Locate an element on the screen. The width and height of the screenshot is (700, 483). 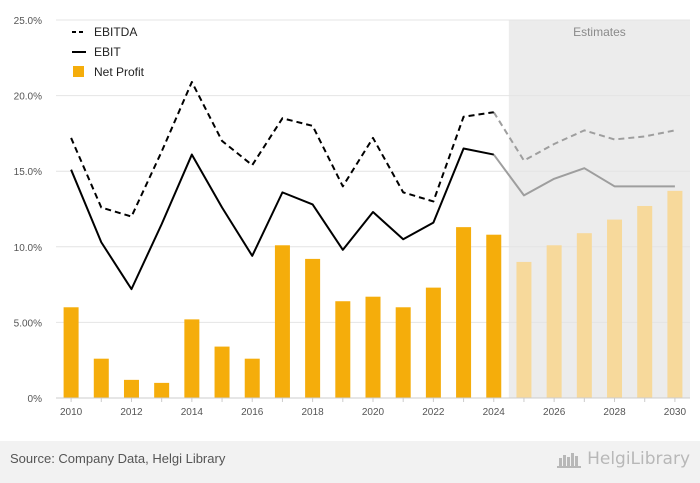
x-tick-label: 2022 is located at coordinates (433, 412).